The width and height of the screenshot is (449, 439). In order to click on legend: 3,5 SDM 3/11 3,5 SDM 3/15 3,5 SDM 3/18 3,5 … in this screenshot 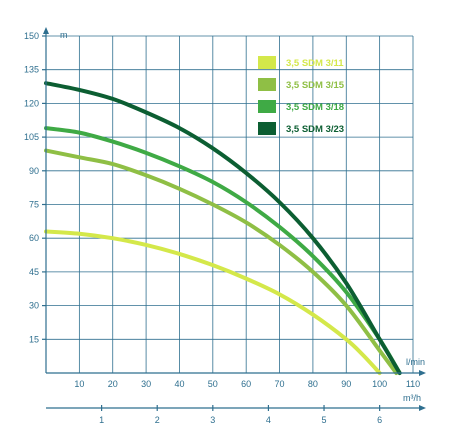, I will do `click(301, 95)`.